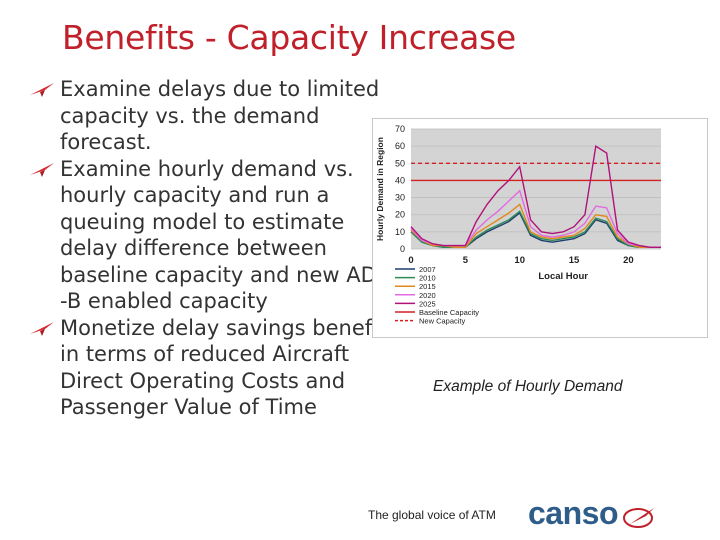 Image resolution: width=720 pixels, height=540 pixels. Describe the element at coordinates (427, 278) in the screenshot. I see `legend-label: 2010` at that location.